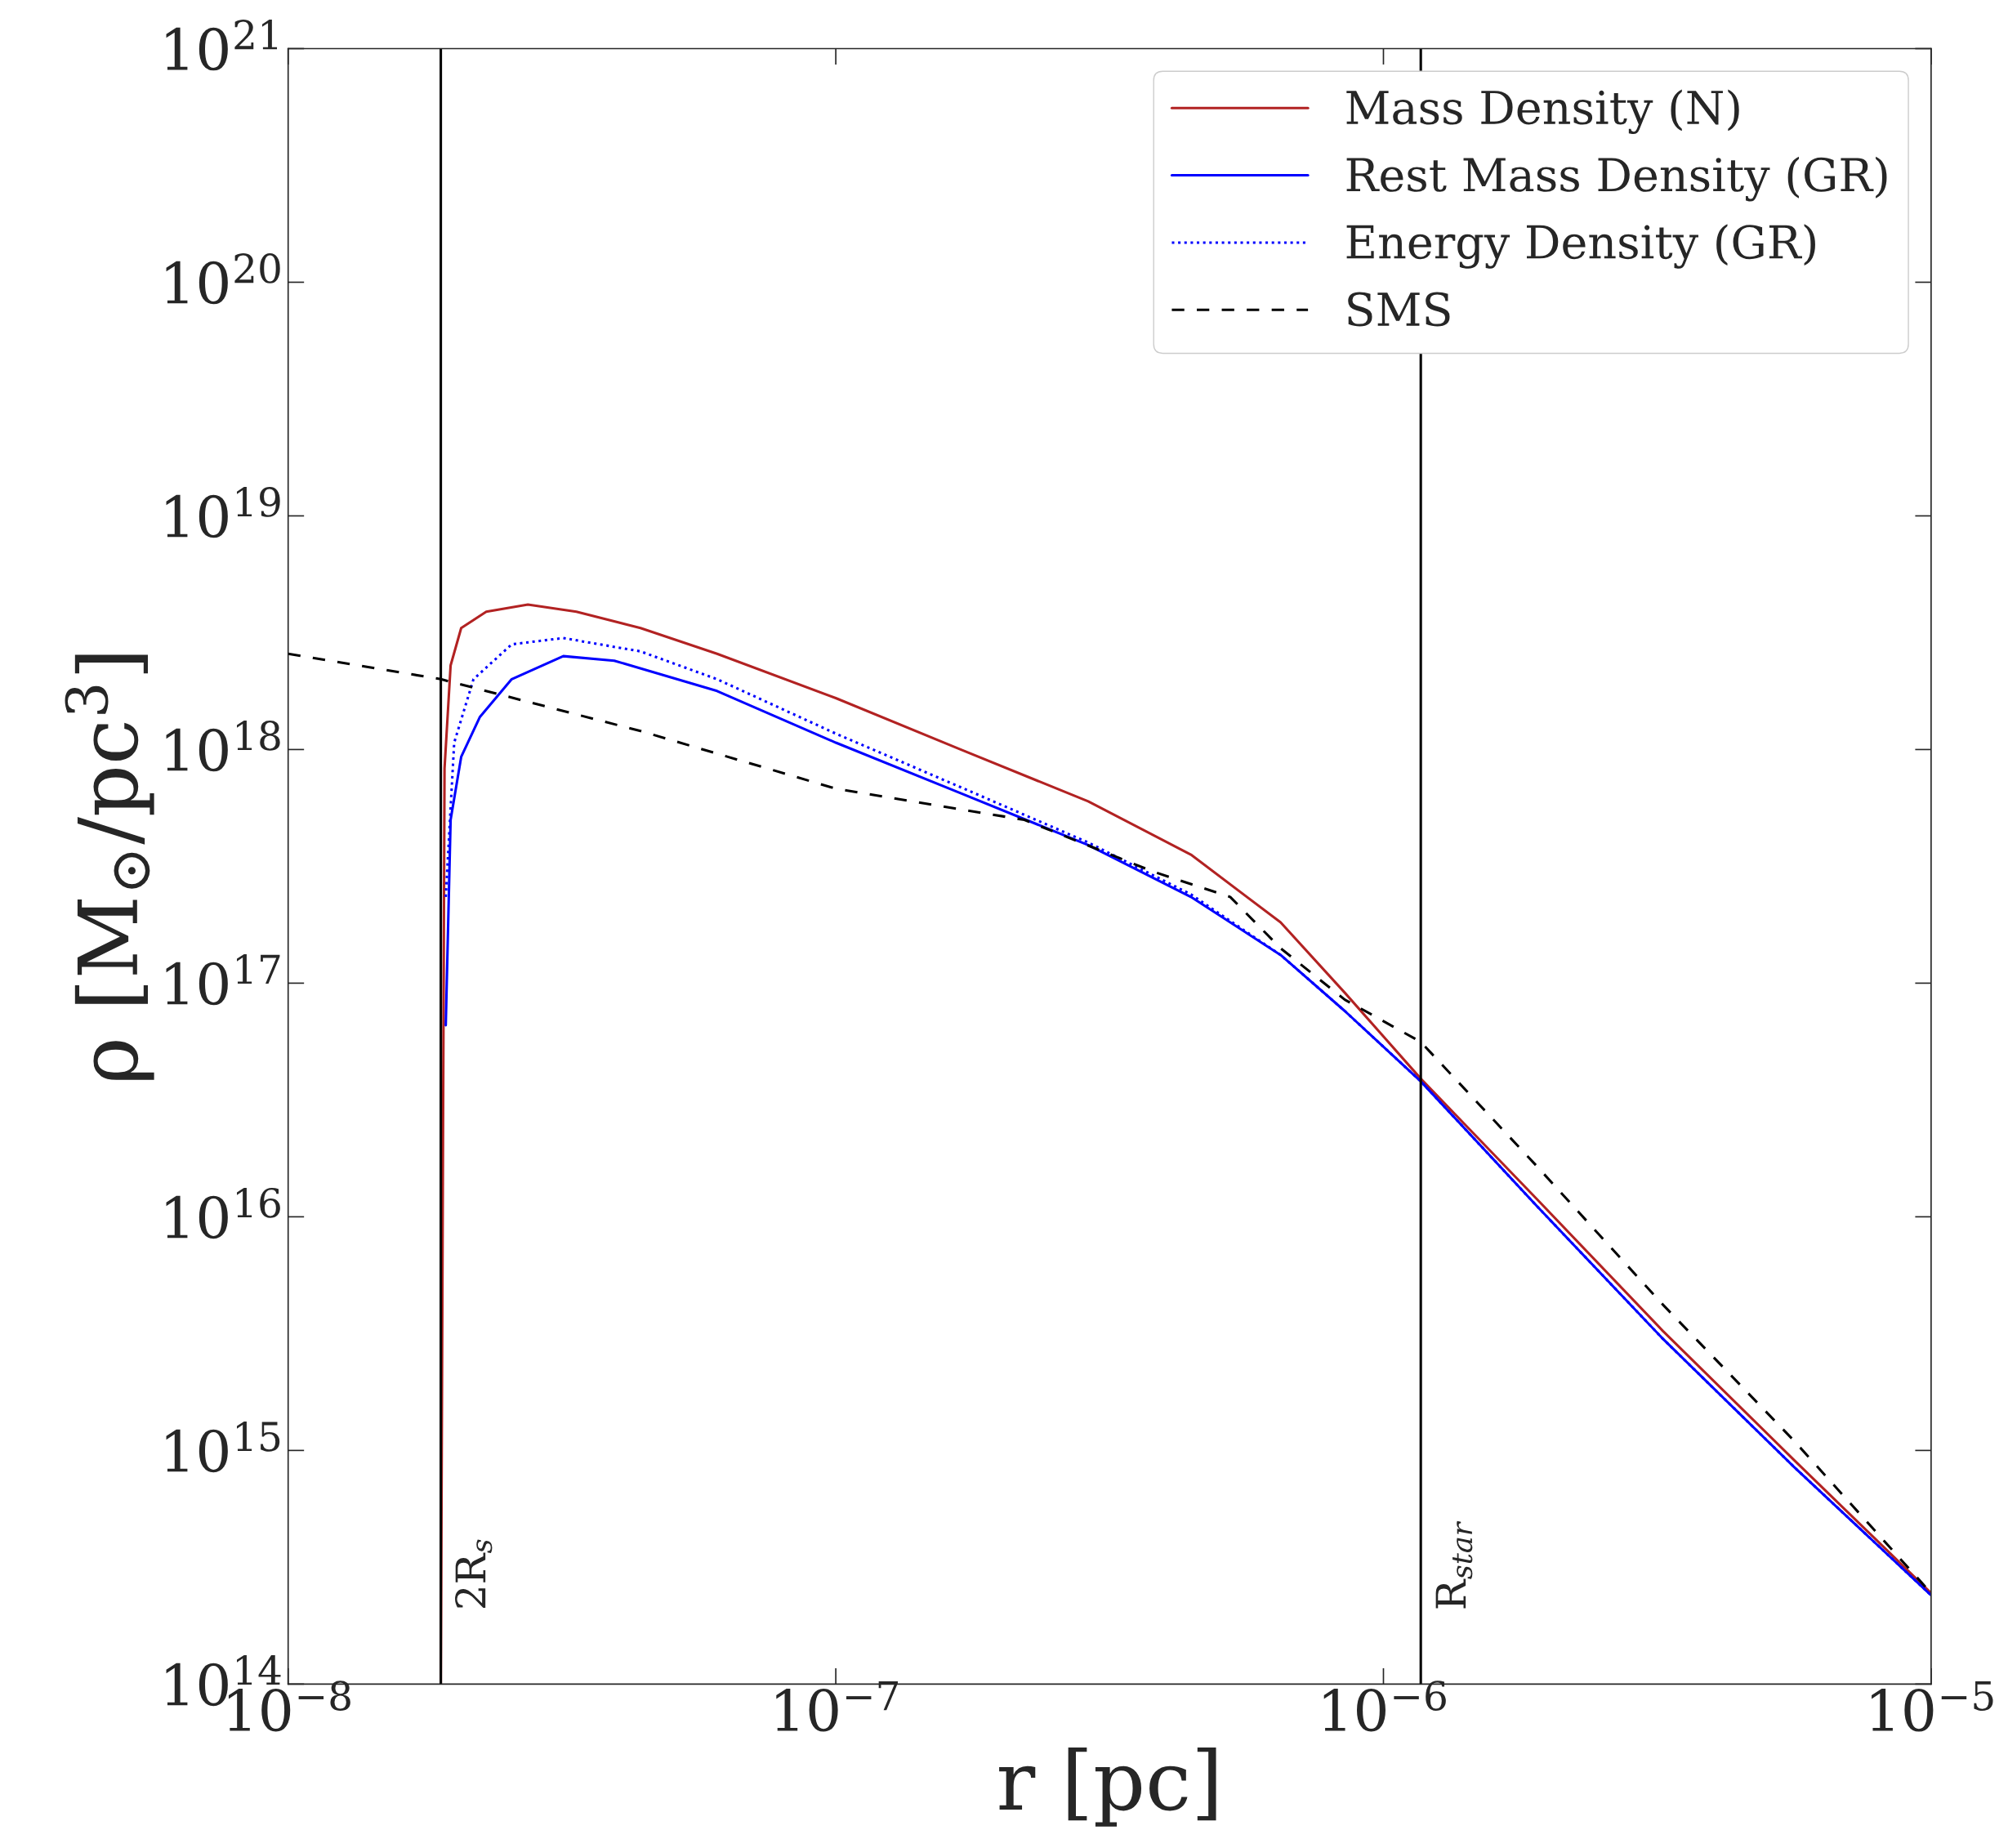 This screenshot has height=1848, width=2008. Describe the element at coordinates (1580, 246) in the screenshot. I see `legend-label: Energy Density (GR)` at that location.